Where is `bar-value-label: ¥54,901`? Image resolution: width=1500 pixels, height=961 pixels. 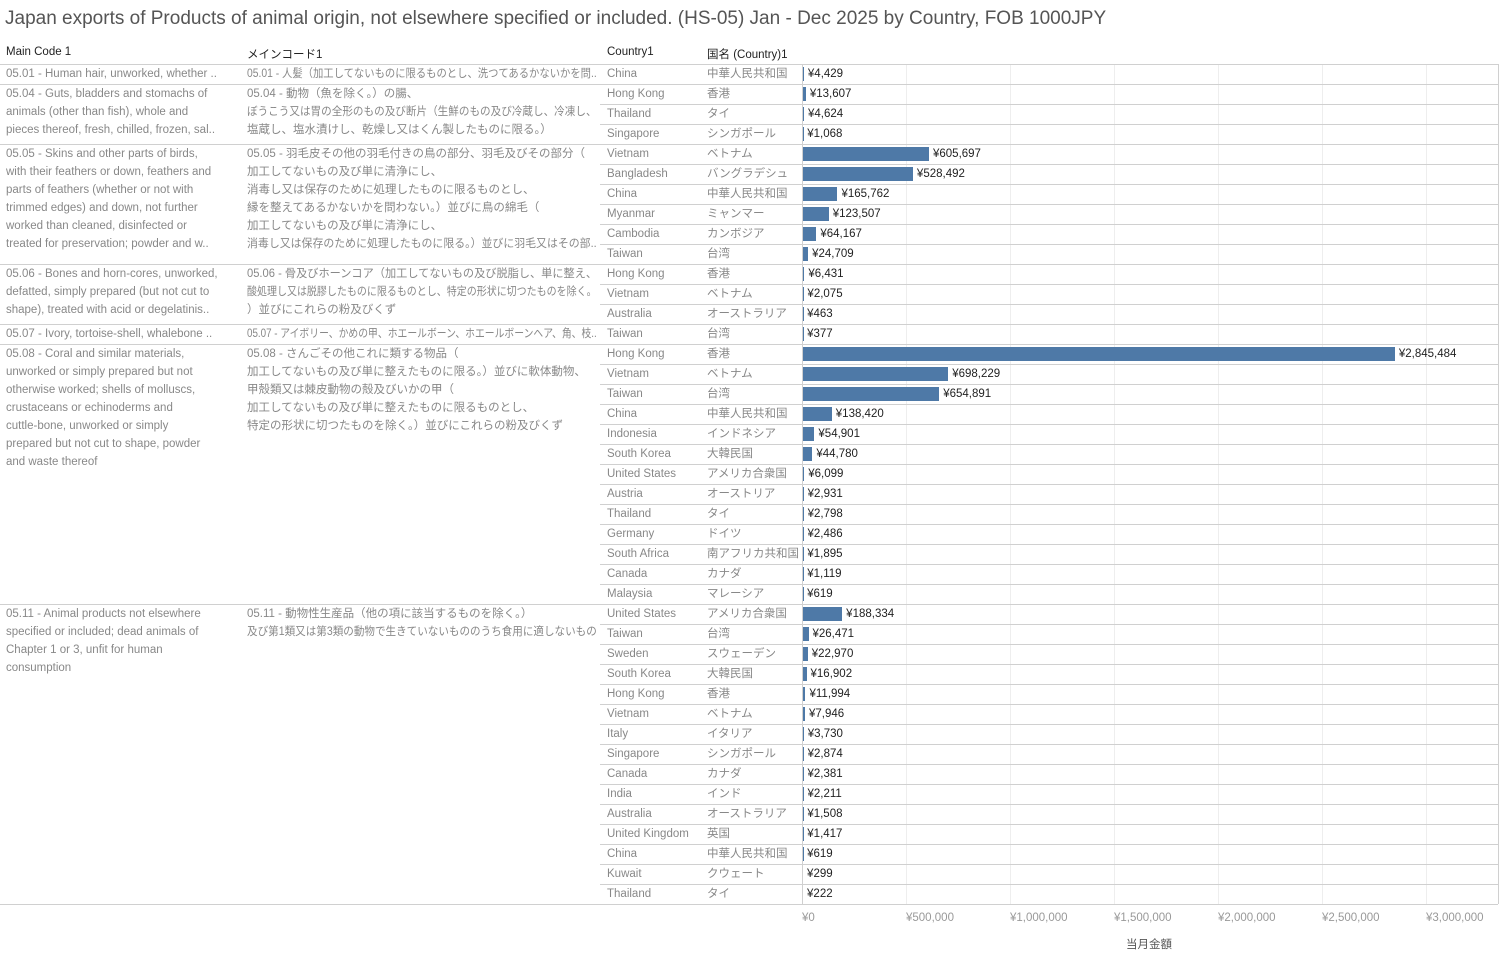 bar-value-label: ¥54,901 is located at coordinates (839, 434).